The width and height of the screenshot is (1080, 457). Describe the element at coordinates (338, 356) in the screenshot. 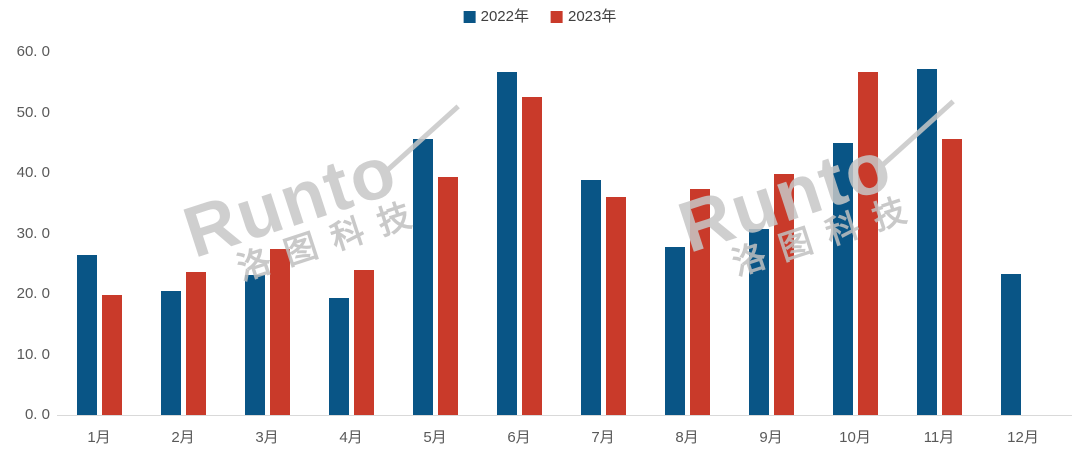

I see `bar-2022年-4月` at that location.